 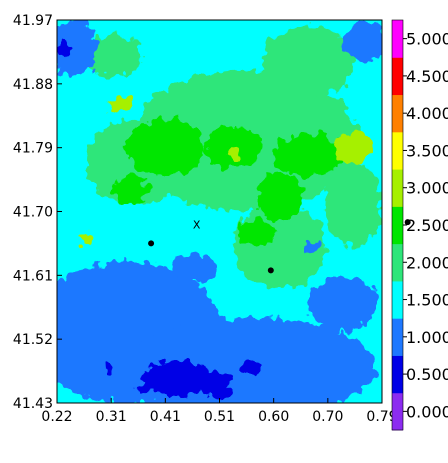 I want to click on x-axis: 0.22 0.31 0.41 0.51 0.60 0.70 0.79, so click(x=219, y=411).